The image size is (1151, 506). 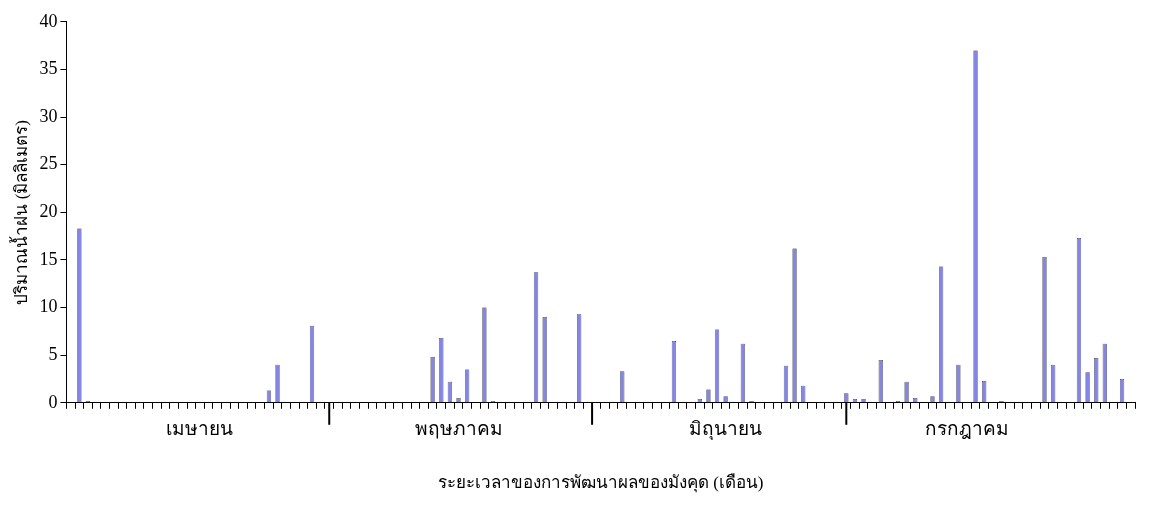 I want to click on x-tick-label: พฤษภาคม, so click(x=458, y=429).